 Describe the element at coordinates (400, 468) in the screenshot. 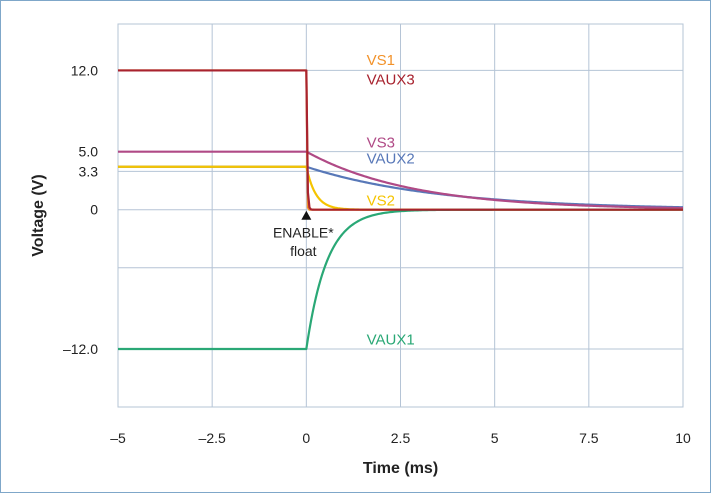

I see `x-axis-title: Time (ms)` at that location.